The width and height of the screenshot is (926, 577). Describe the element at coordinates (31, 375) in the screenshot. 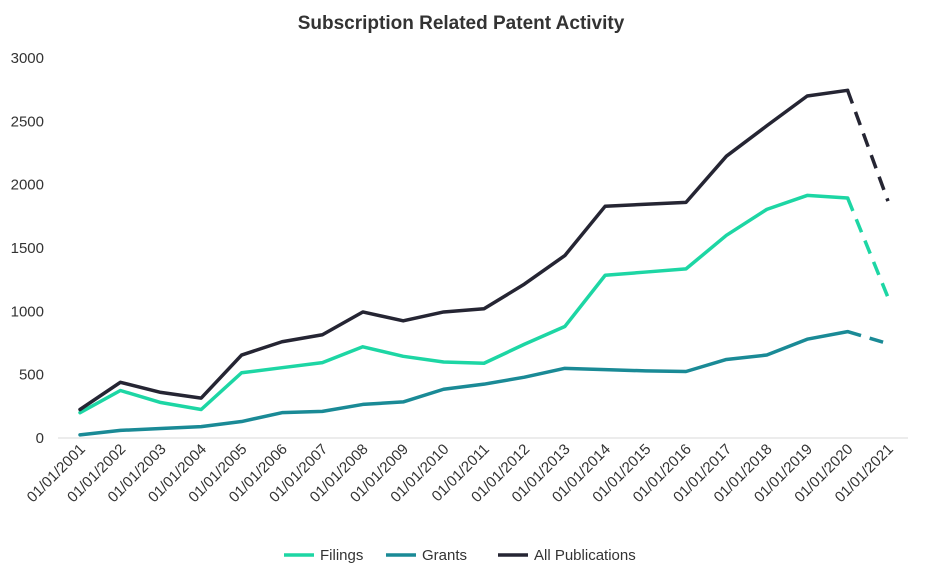

I see `y-tick-label: 500` at that location.